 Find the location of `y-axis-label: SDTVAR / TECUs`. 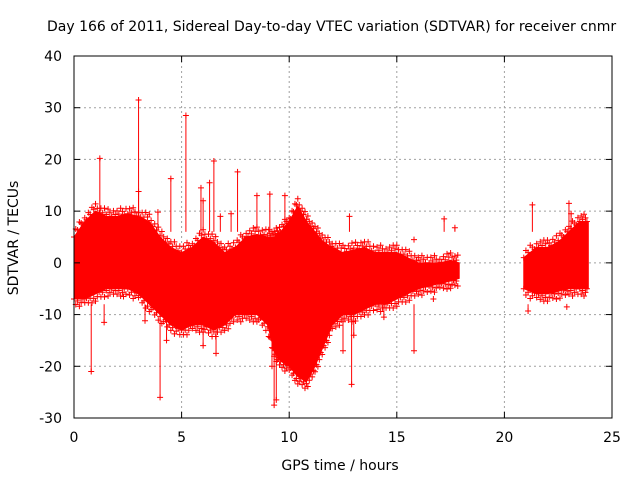

y-axis-label: SDTVAR / TECUs is located at coordinates (14, 238).